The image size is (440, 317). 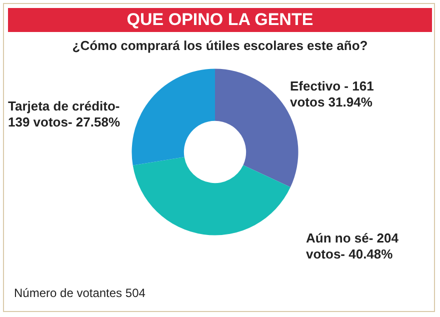 I want to click on slice-label: Efectivo - 161 votos 31.94%, so click(x=334, y=94).